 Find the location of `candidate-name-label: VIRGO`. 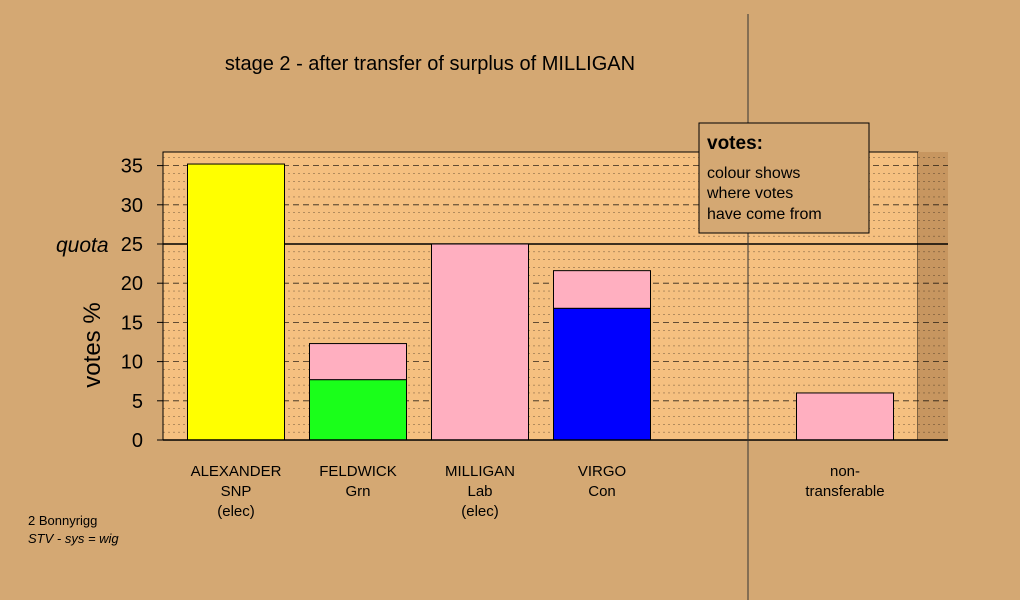

candidate-name-label: VIRGO is located at coordinates (602, 471).